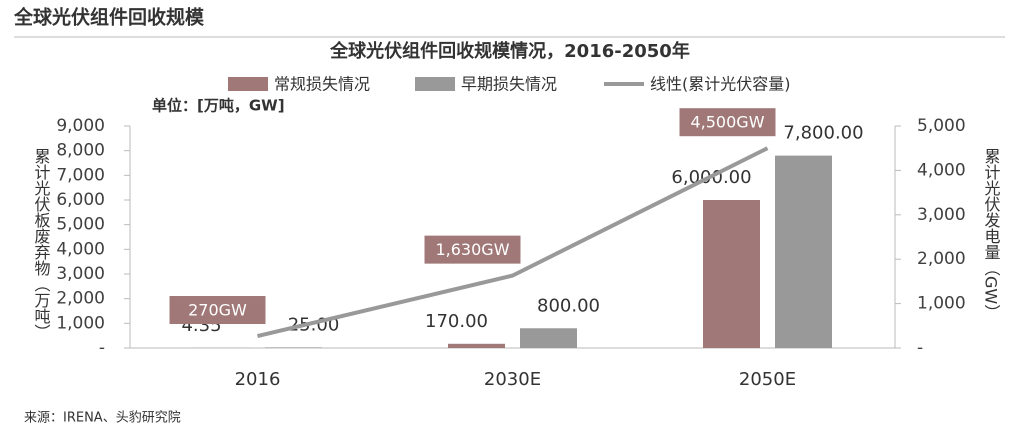 This screenshot has height=447, width=1021. What do you see at coordinates (991, 234) in the screenshot?
I see `y2-axis-label: 累计光伏发电量（GW）` at bounding box center [991, 234].